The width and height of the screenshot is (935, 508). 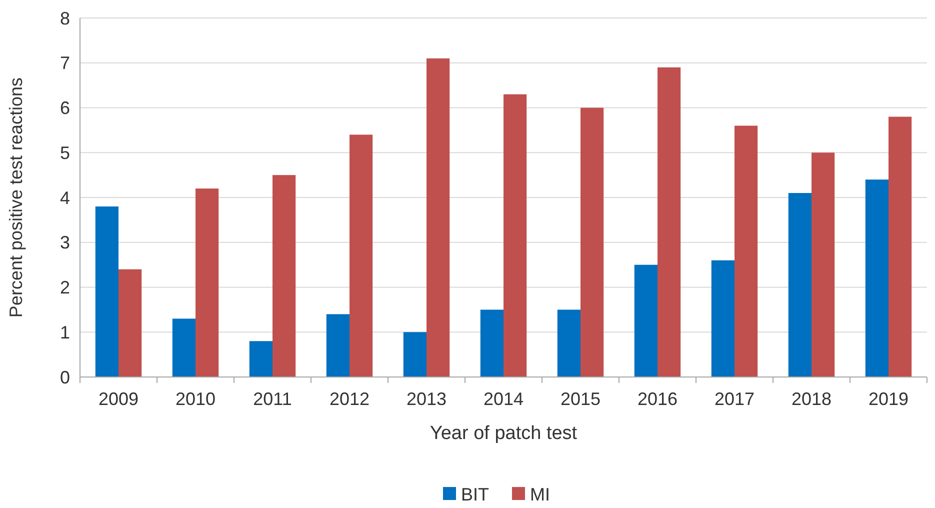 I want to click on y-tick-label: 5, so click(x=65, y=152).